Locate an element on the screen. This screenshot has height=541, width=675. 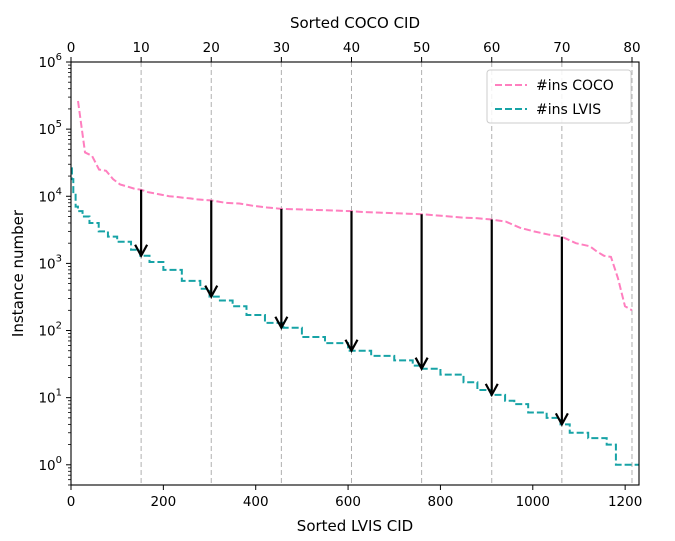
x-top-tick-label: 50 is located at coordinates (421, 48).